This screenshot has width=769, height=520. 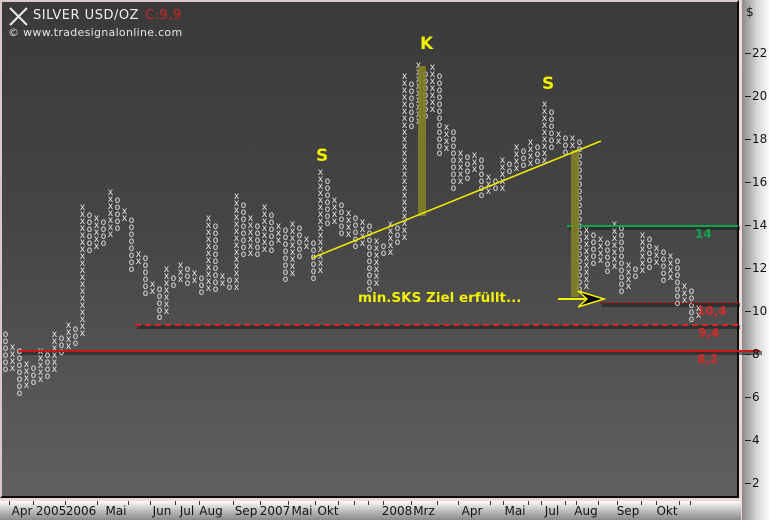 What do you see at coordinates (755, 260) in the screenshot?
I see `y-axis-strip` at bounding box center [755, 260].